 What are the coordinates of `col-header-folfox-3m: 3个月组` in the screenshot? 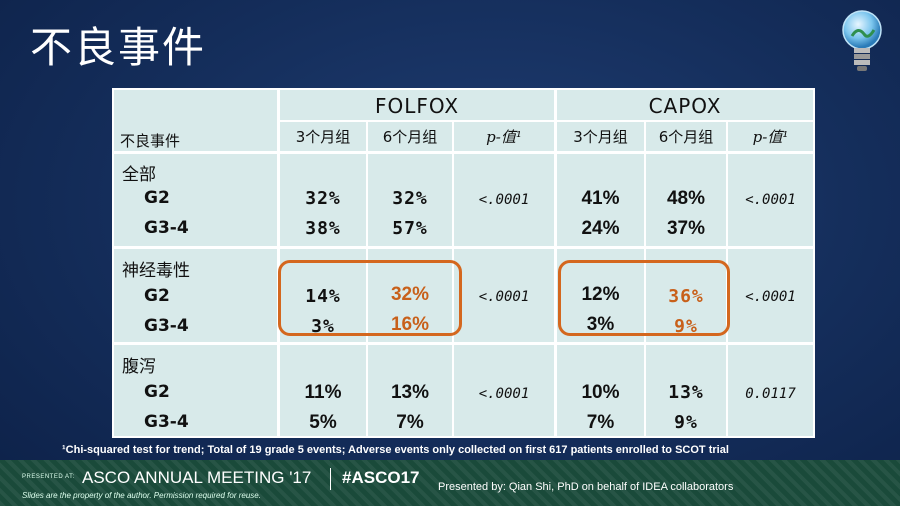 It's located at (323, 137).